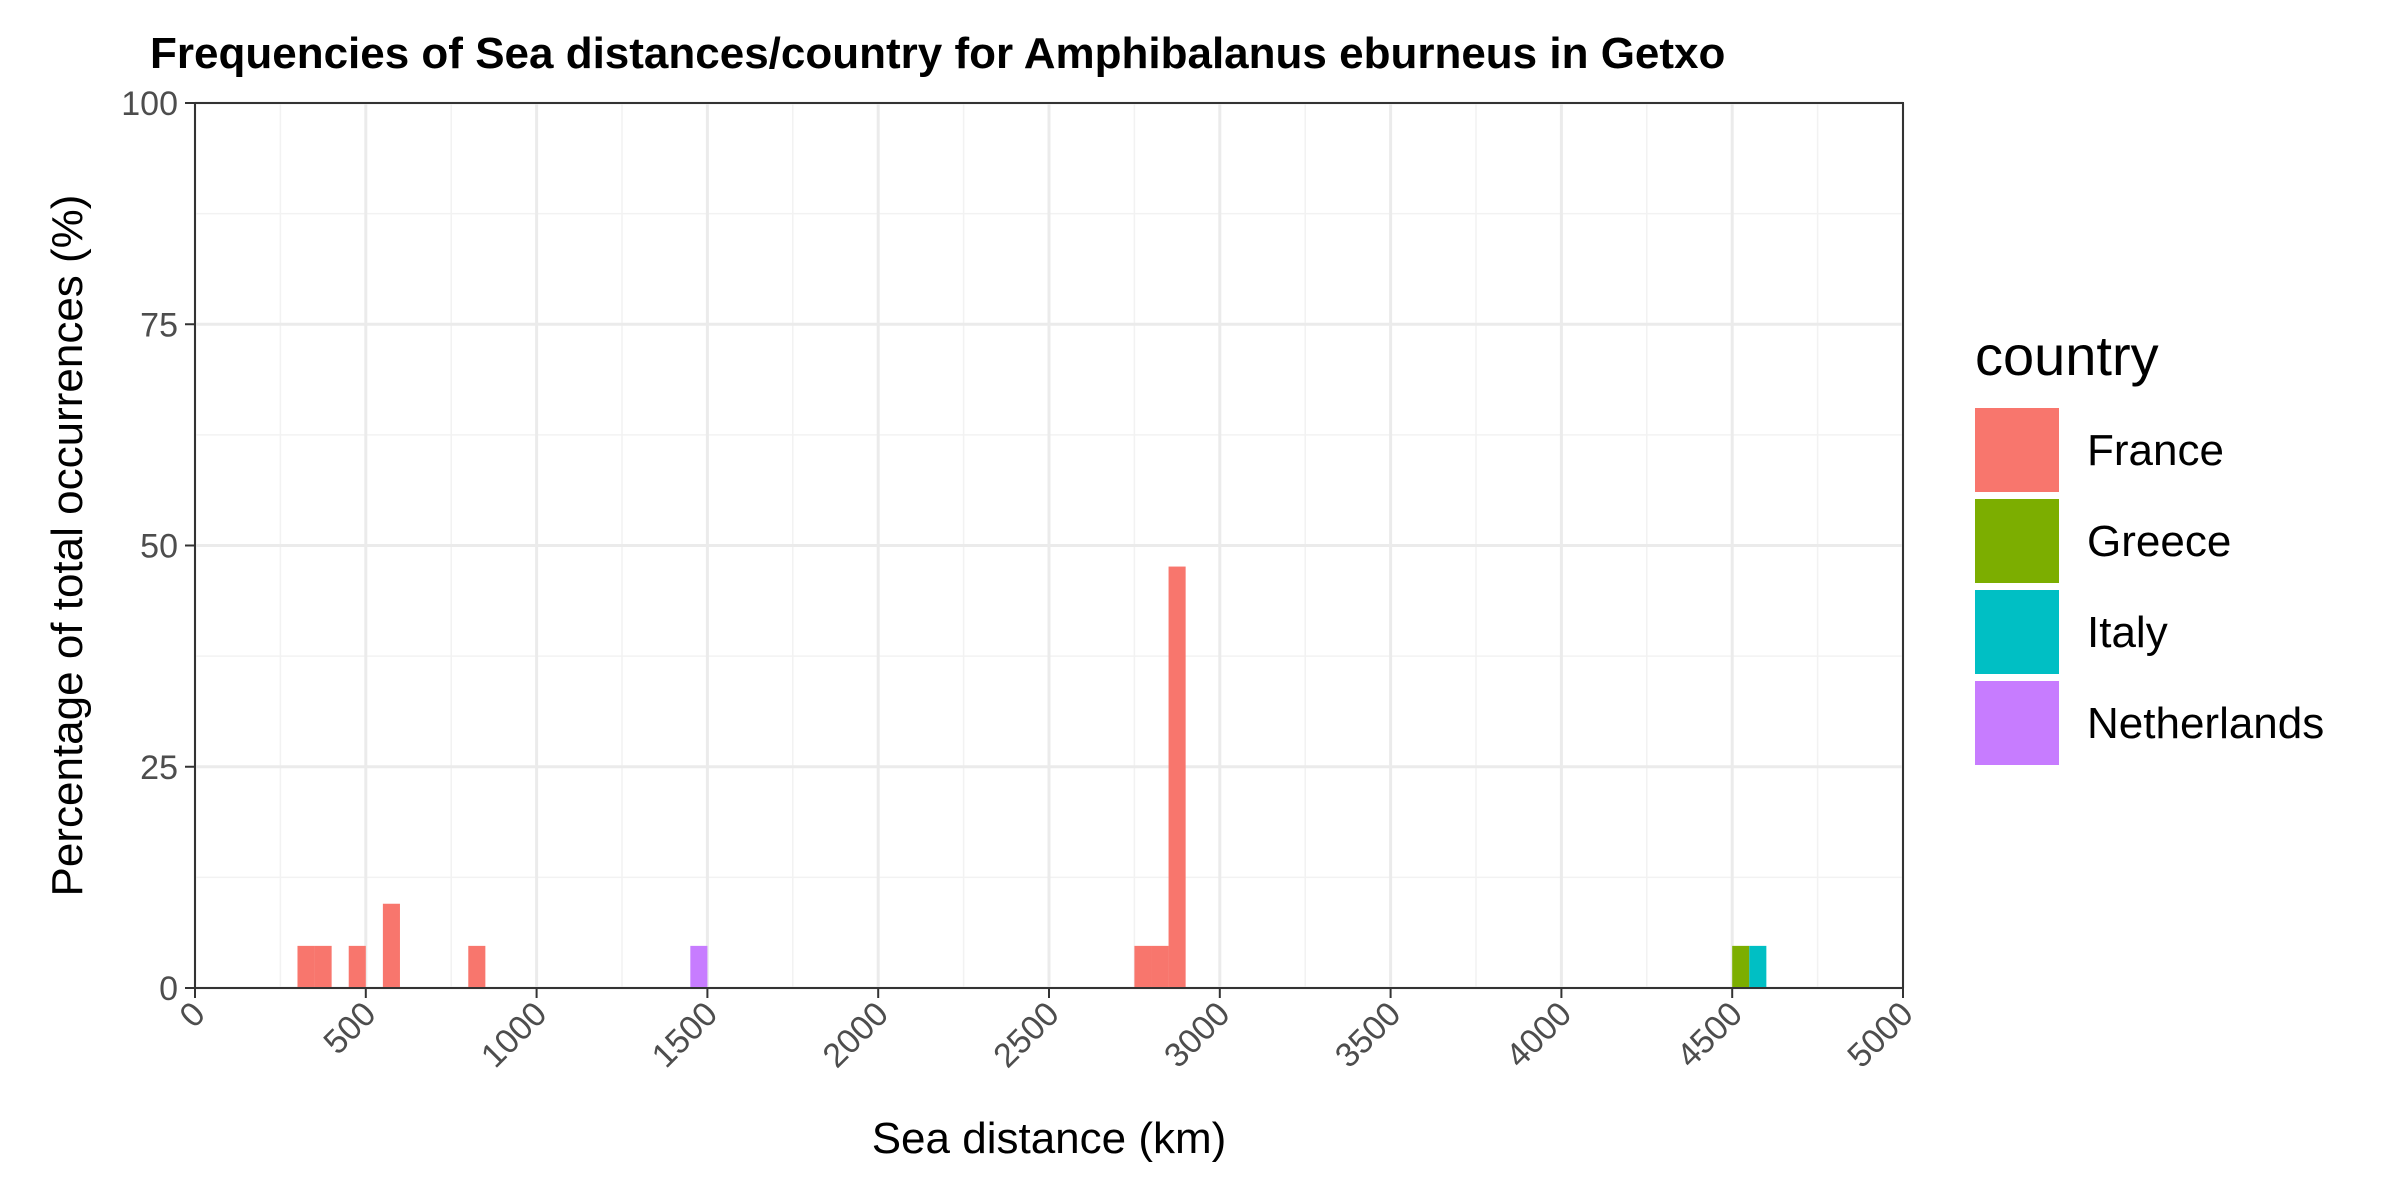 The height and width of the screenshot is (1200, 2400). I want to click on legend-key-italy, so click(2017, 632).